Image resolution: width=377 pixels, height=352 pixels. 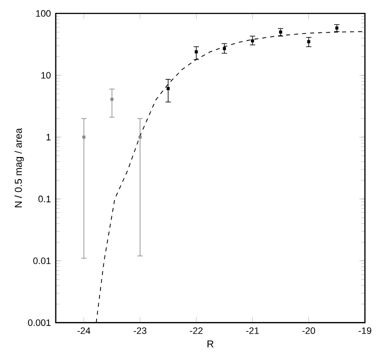 I want to click on y-axis-title: N / 0.5 mag / area, so click(x=19, y=168).